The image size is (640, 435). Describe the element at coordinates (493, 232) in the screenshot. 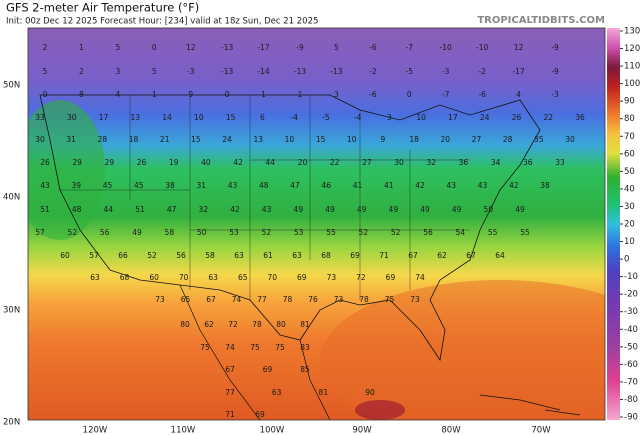

I see `temperature-label: 55` at that location.